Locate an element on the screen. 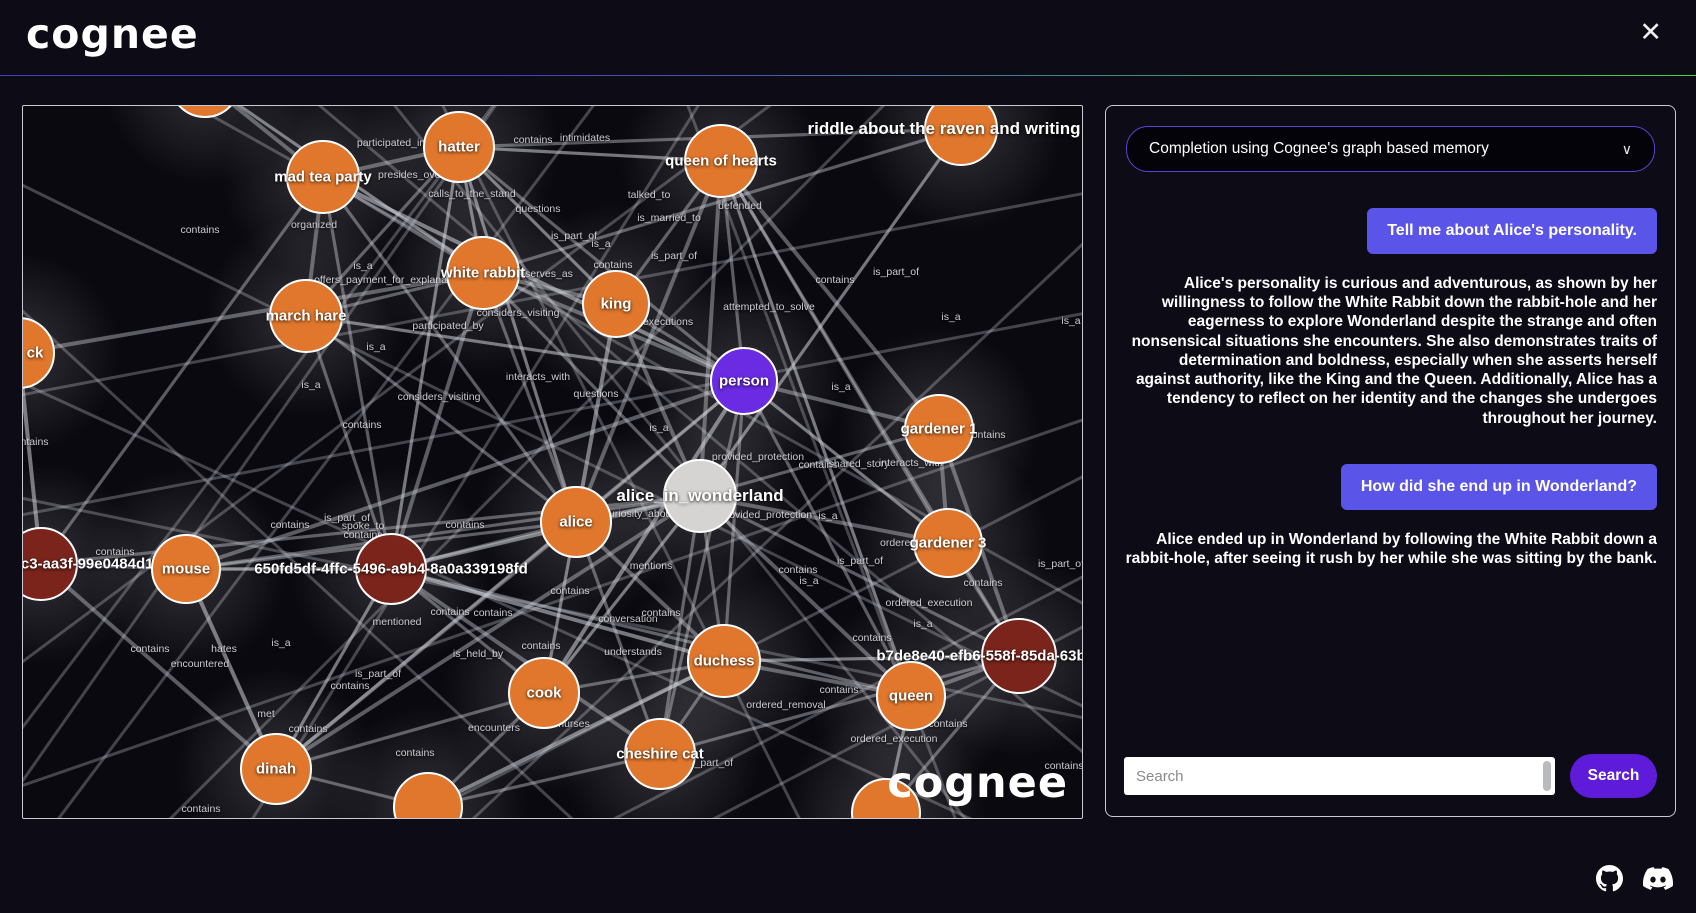  graph-node-cook is located at coordinates (544, 693).